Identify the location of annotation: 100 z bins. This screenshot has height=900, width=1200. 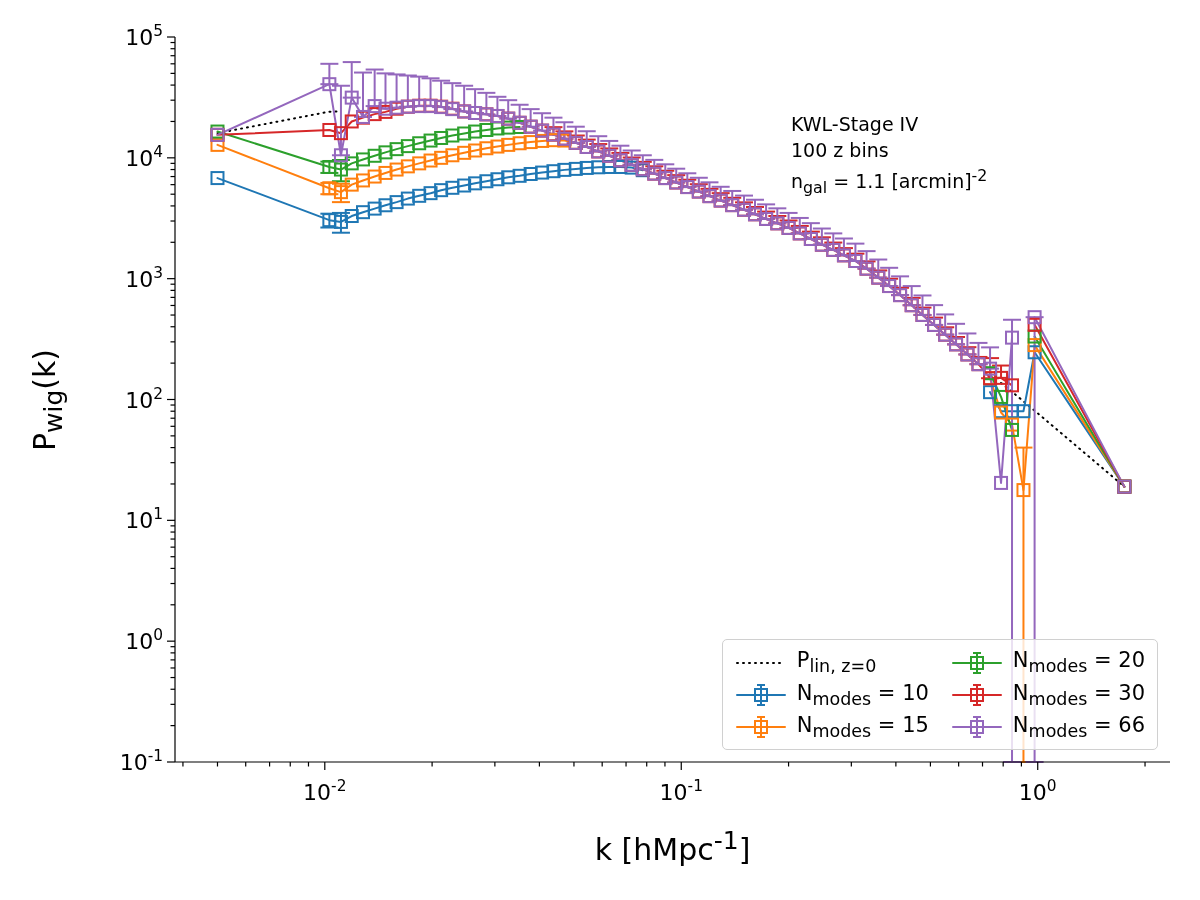
(840, 150).